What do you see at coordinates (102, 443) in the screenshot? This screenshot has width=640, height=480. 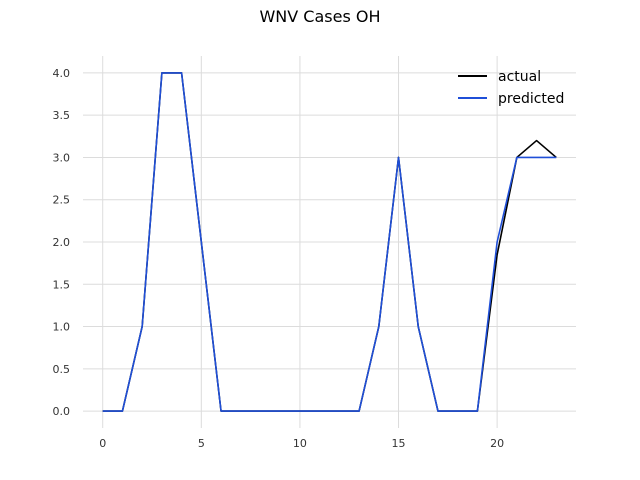 I see `x-tick-label: 0` at bounding box center [102, 443].